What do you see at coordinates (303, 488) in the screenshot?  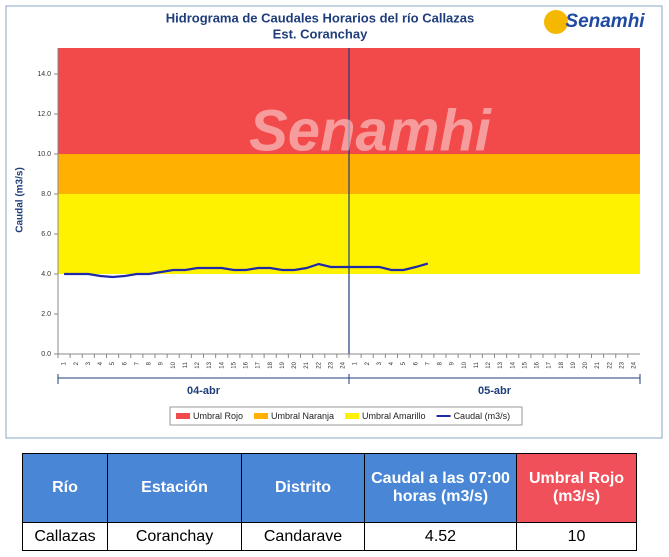 I see `header-cell: Distrito` at bounding box center [303, 488].